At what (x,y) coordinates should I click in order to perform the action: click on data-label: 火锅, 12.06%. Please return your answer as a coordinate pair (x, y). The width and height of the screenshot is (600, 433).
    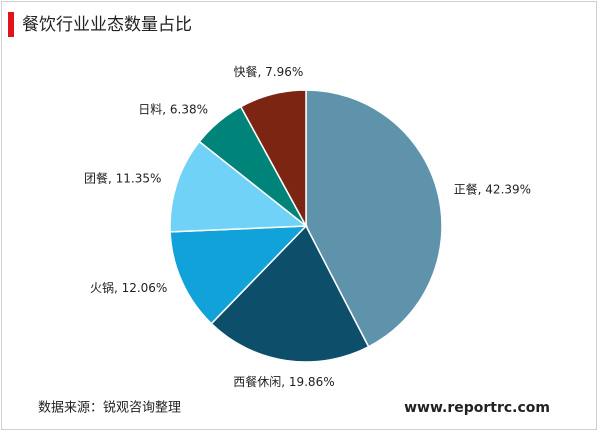
    Looking at the image, I should click on (128, 287).